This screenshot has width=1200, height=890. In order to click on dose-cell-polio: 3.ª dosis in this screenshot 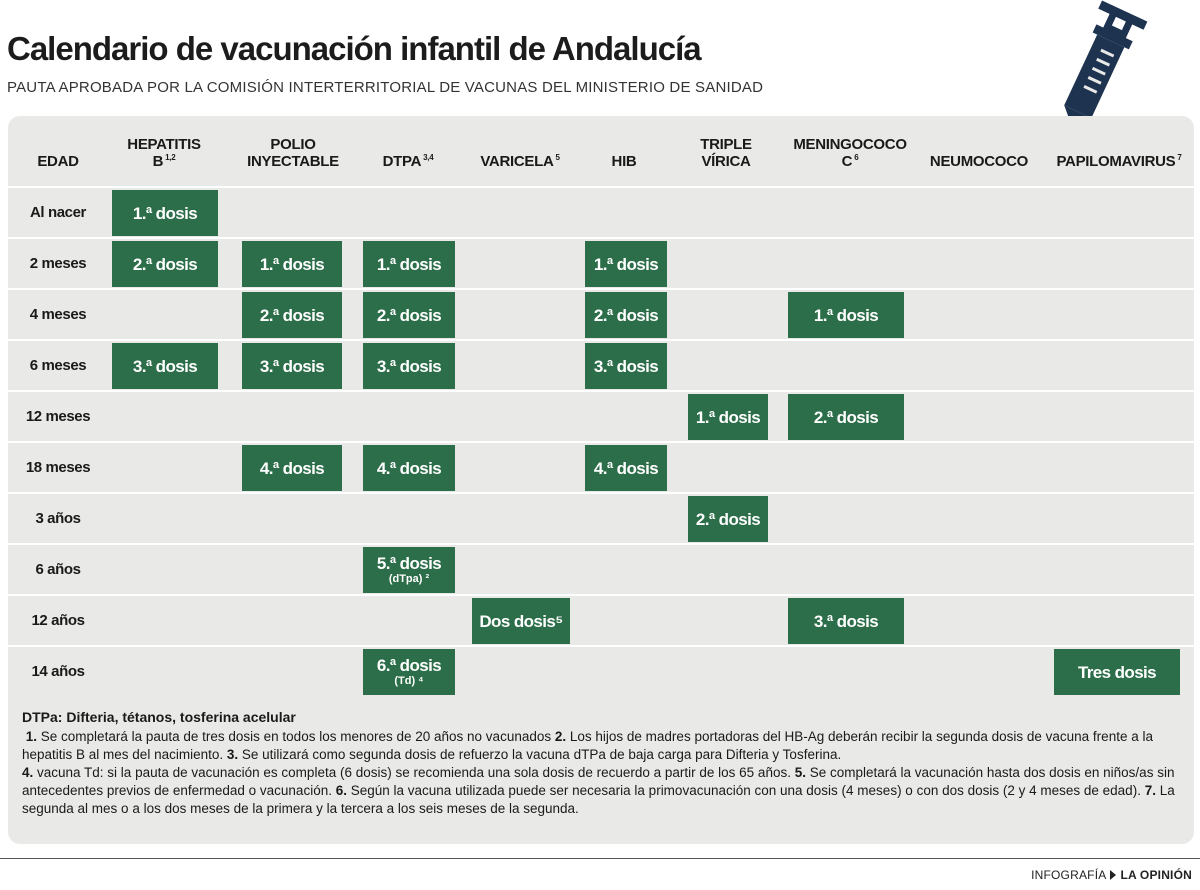, I will do `click(292, 366)`.